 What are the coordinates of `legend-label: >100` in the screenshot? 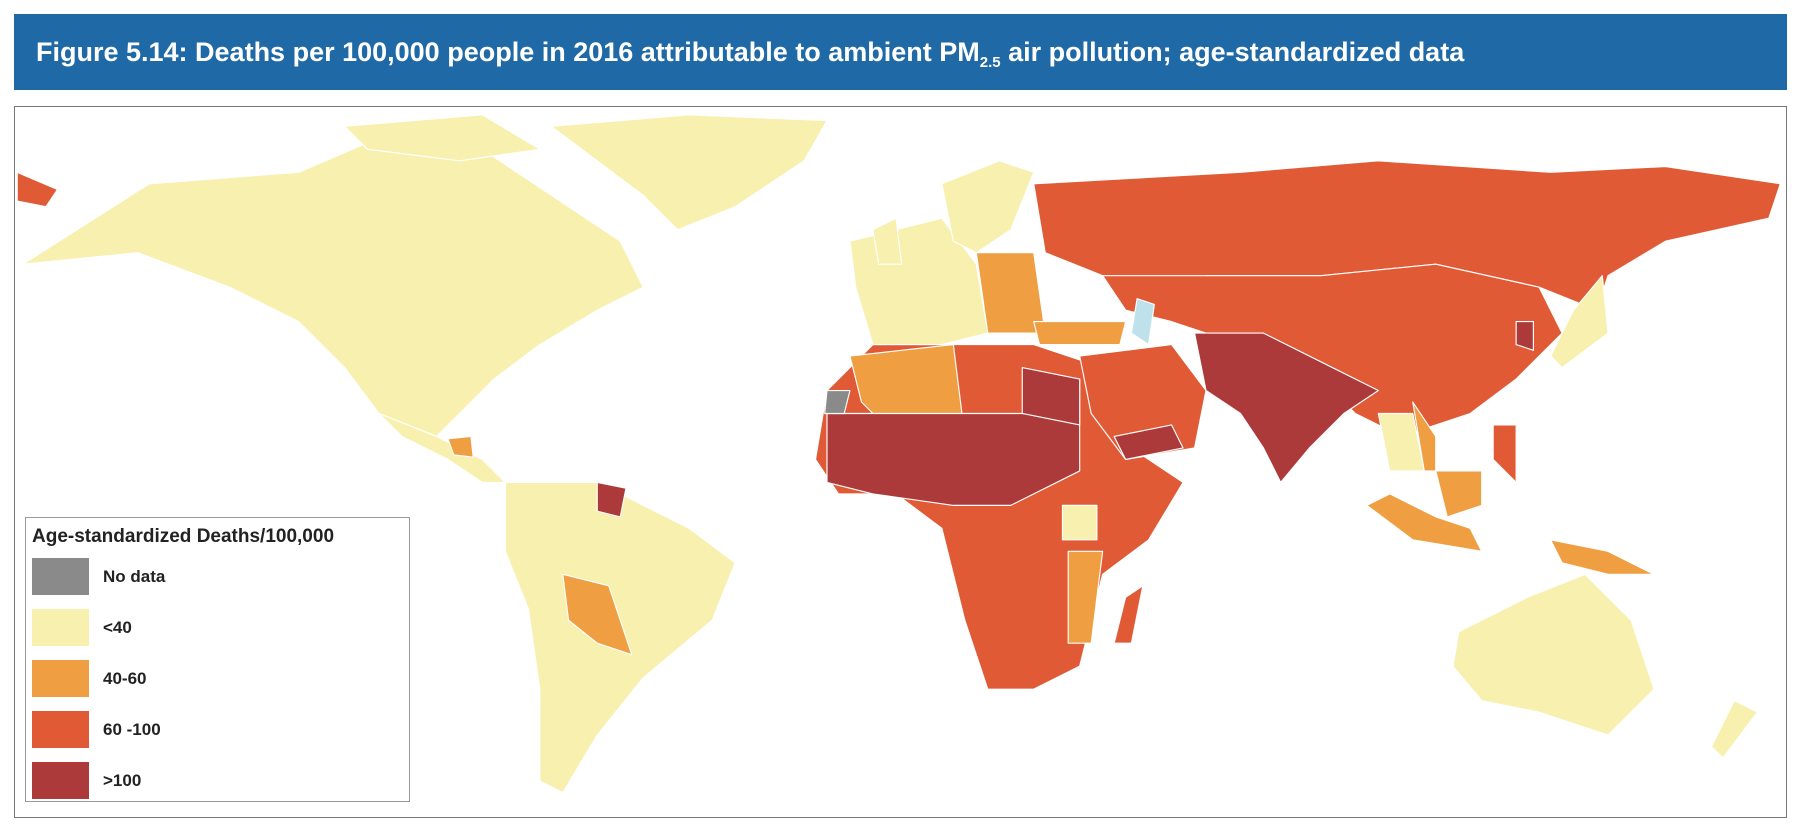 It's located at (122, 780).